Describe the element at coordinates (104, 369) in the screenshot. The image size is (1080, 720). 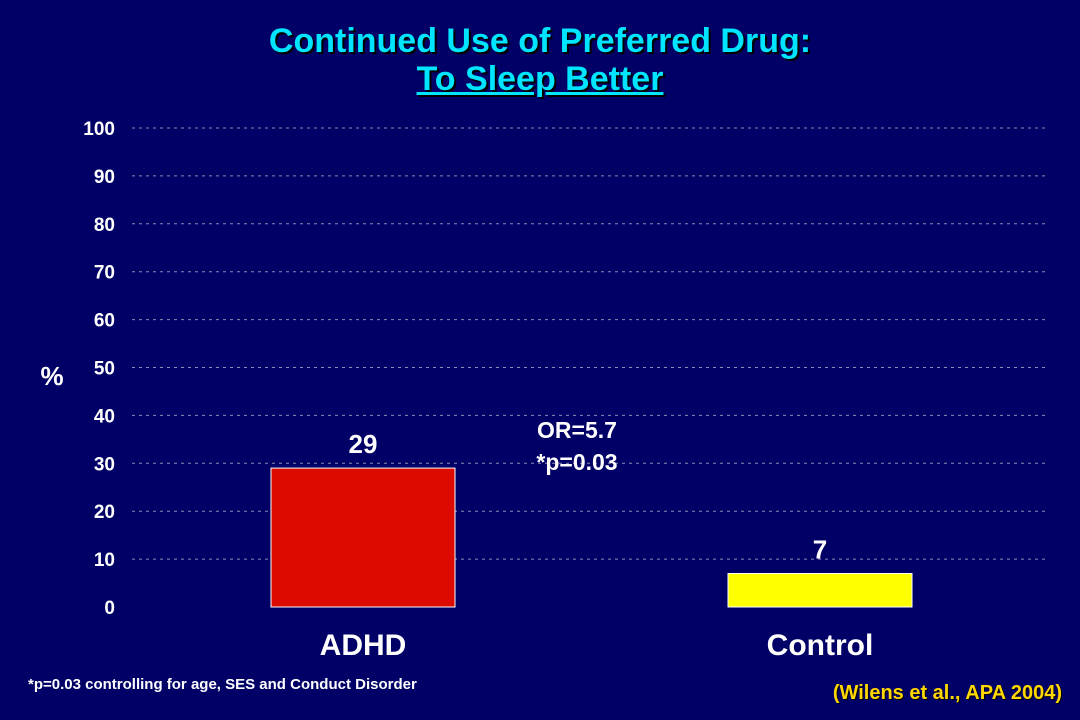
I see `y-tick-label: 50` at that location.